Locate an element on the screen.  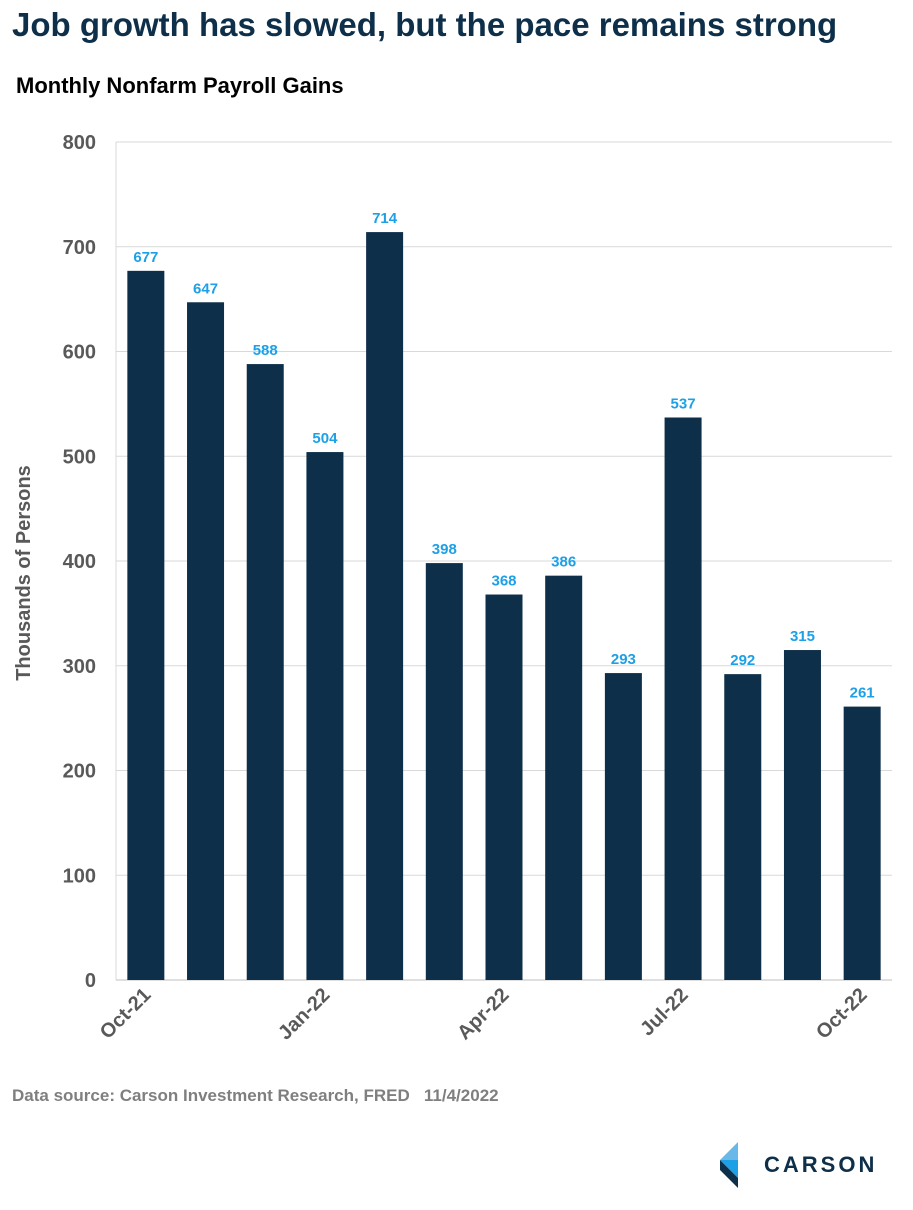
data-label: 677 is located at coordinates (145, 257).